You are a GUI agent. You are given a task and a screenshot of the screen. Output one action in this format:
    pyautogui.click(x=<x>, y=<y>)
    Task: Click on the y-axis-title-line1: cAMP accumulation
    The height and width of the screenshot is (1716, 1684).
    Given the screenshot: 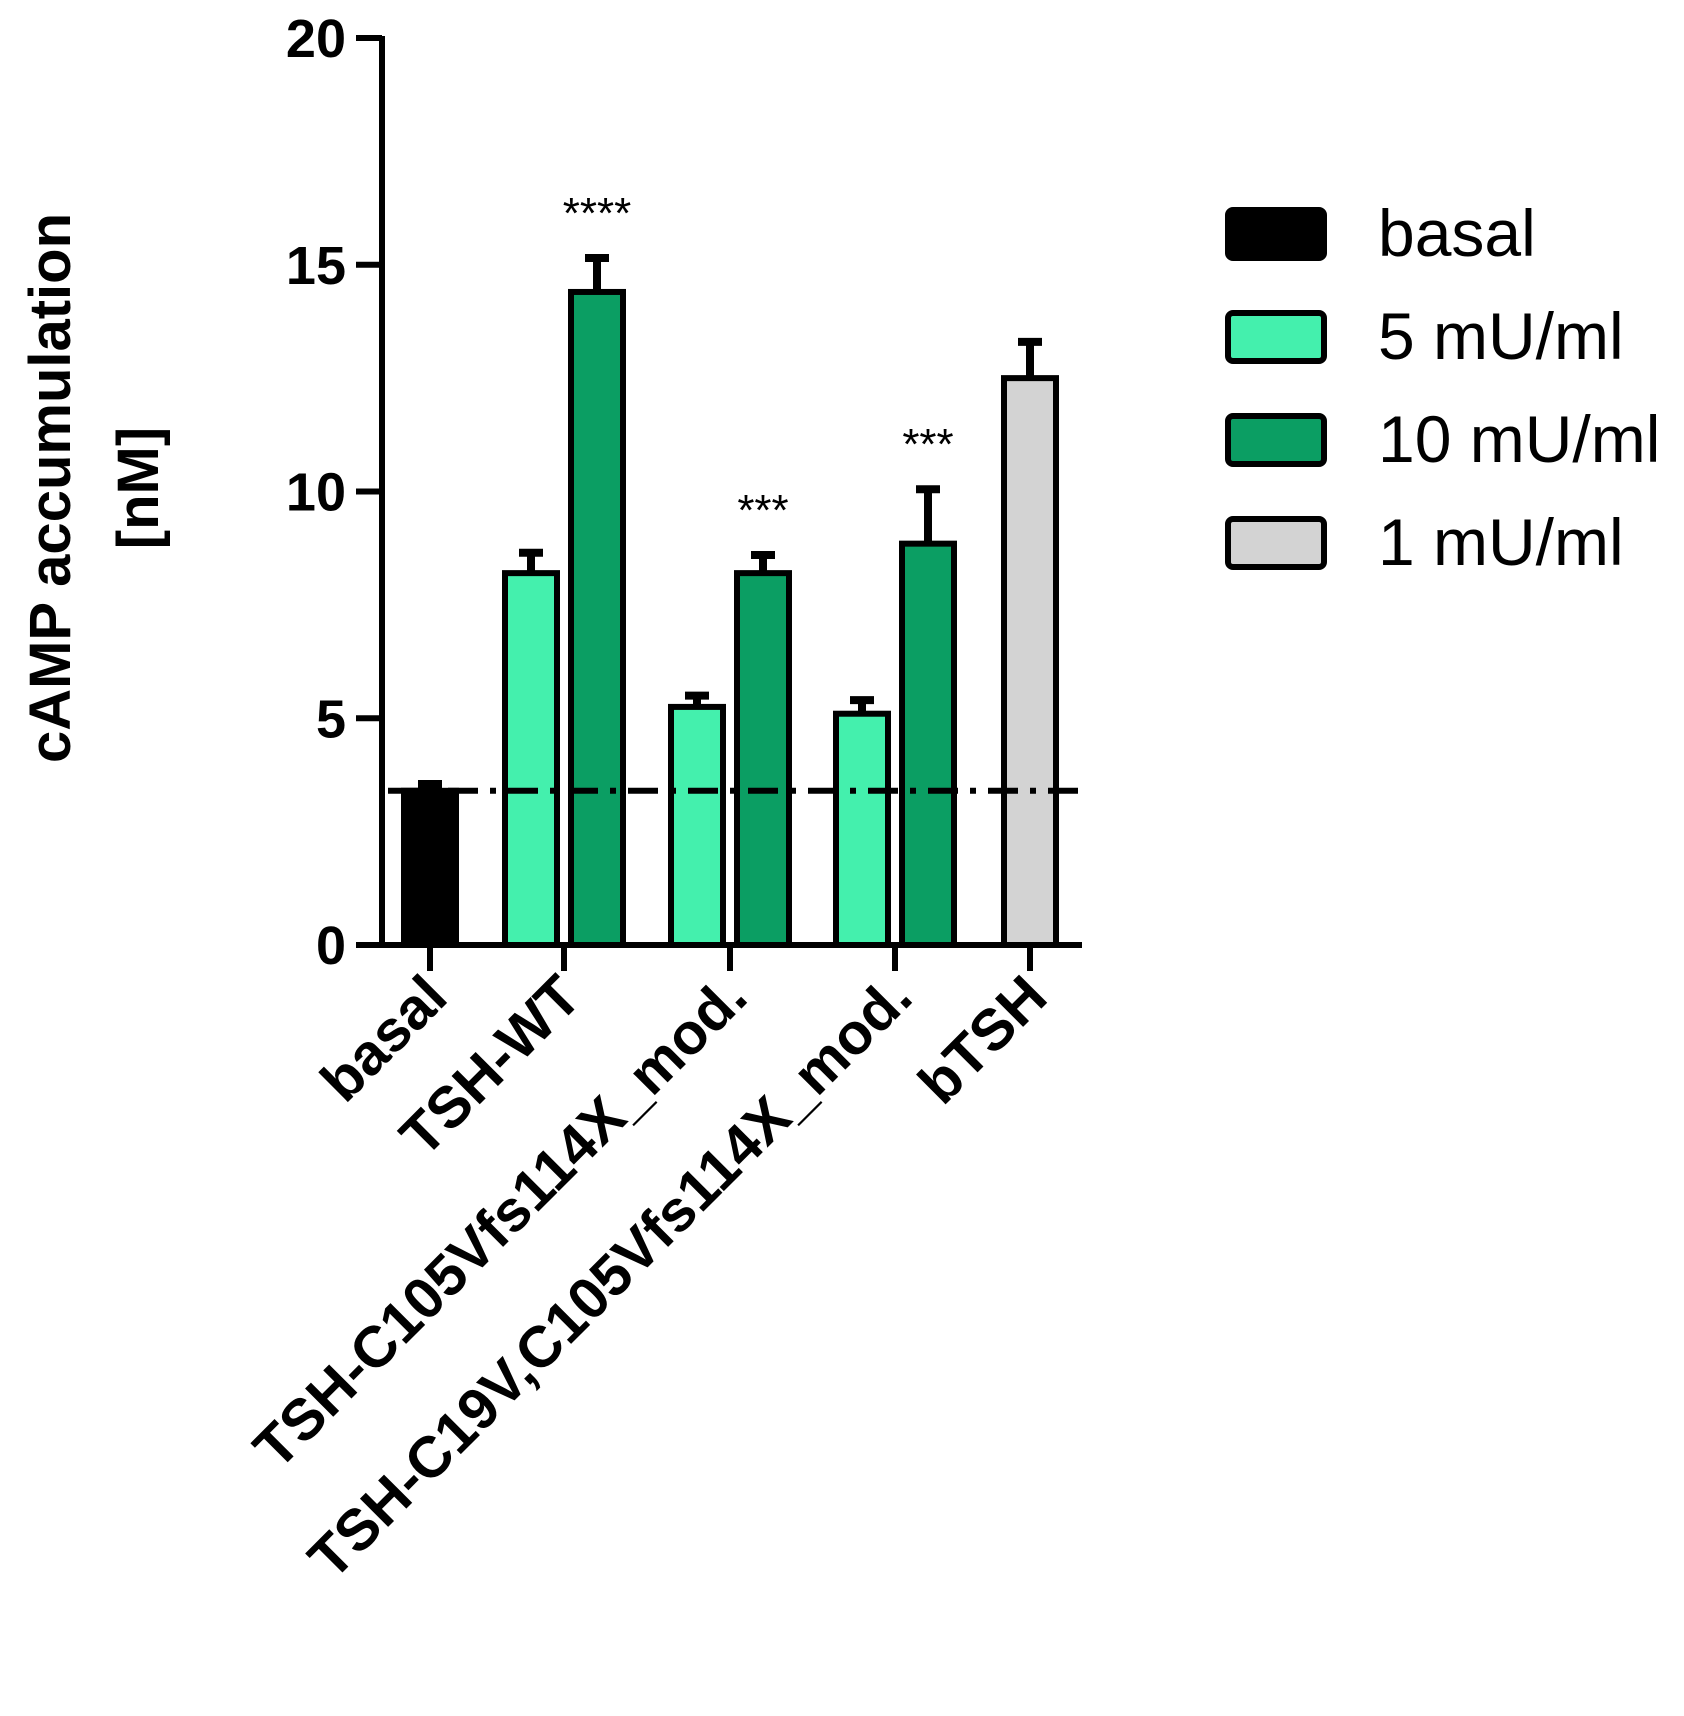 What is the action you would take?
    pyautogui.click(x=50, y=488)
    